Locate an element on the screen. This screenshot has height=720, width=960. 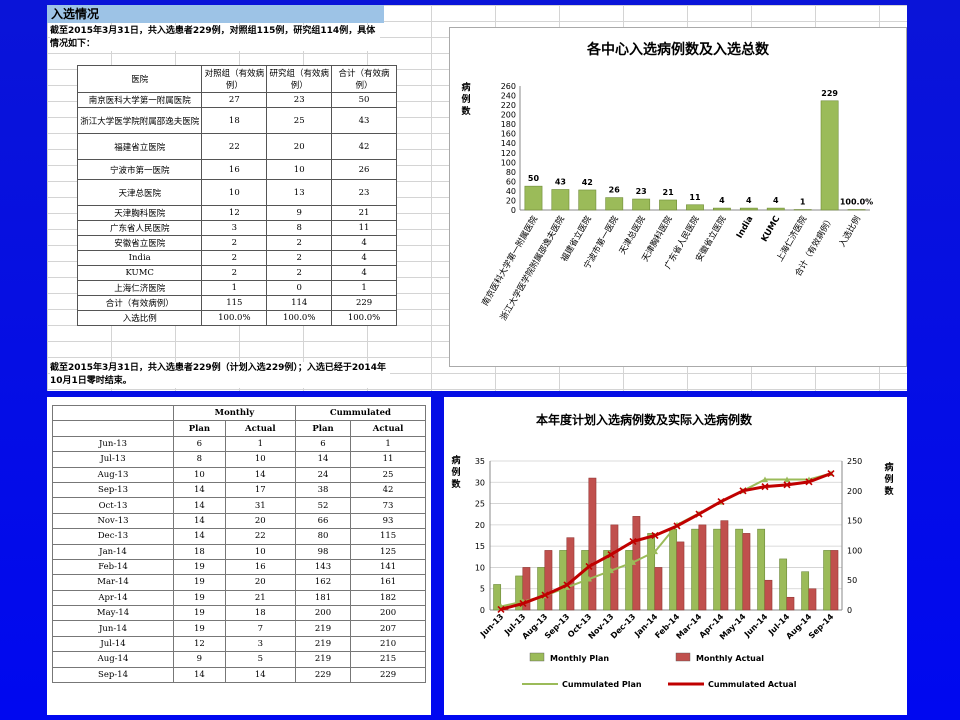
table-row: Jan-14 18 10 98 125 is located at coordinates (239, 551).